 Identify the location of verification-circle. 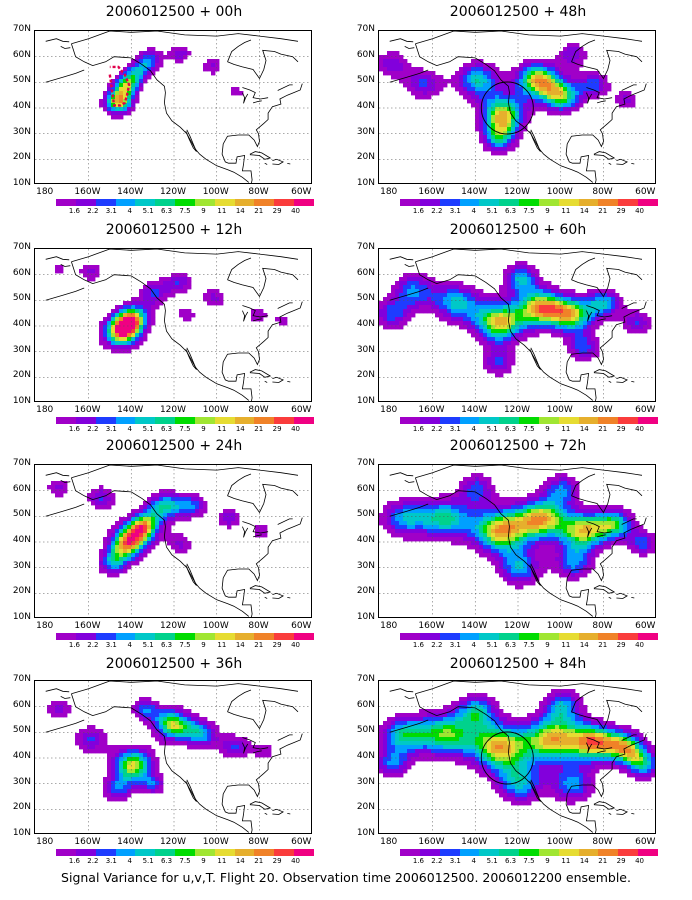
(507, 108).